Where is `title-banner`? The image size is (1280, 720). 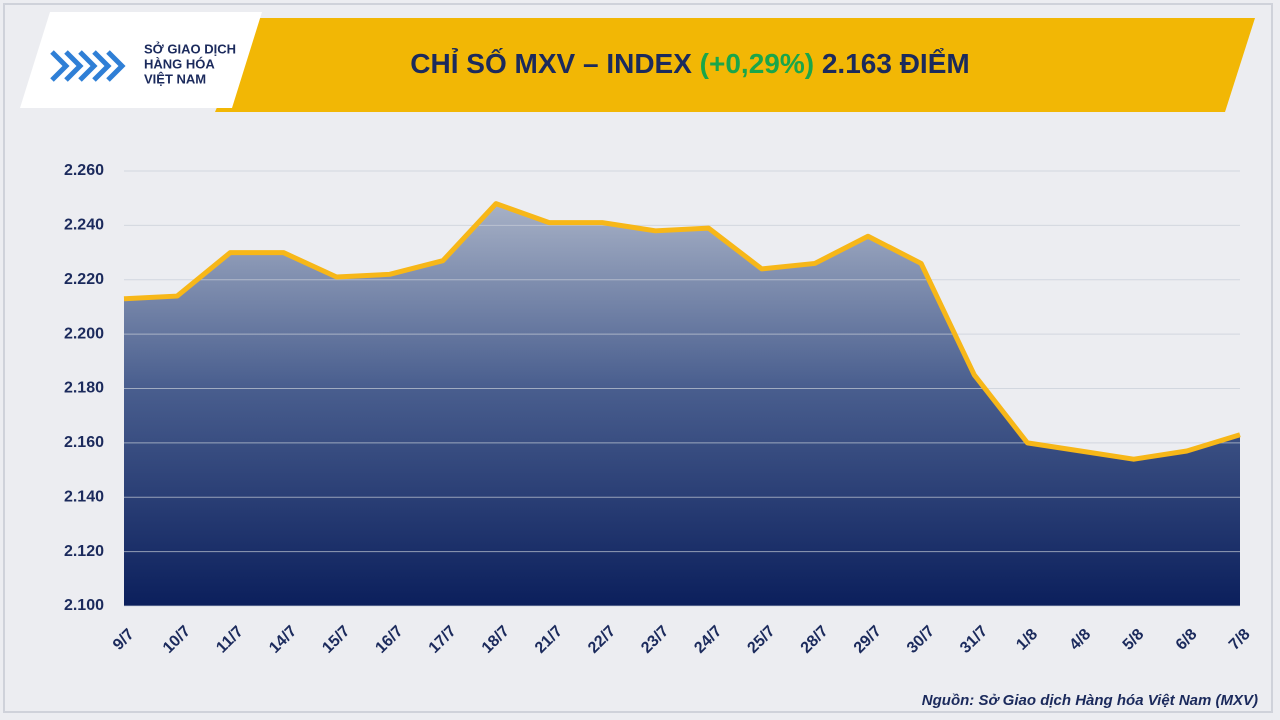 title-banner is located at coordinates (735, 65).